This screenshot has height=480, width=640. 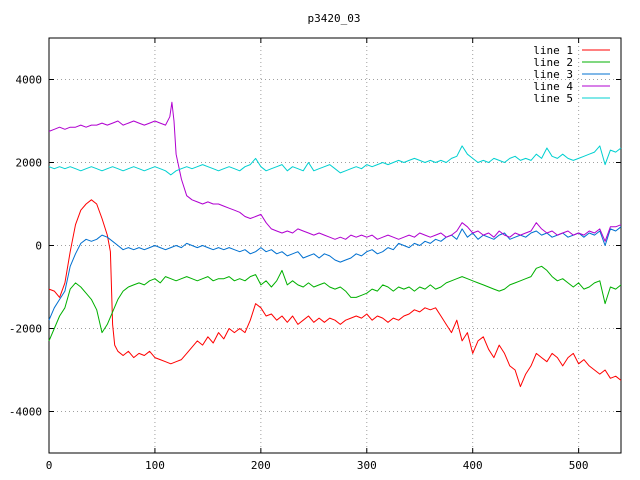 I want to click on y-tick-label: 0, so click(x=38, y=246).